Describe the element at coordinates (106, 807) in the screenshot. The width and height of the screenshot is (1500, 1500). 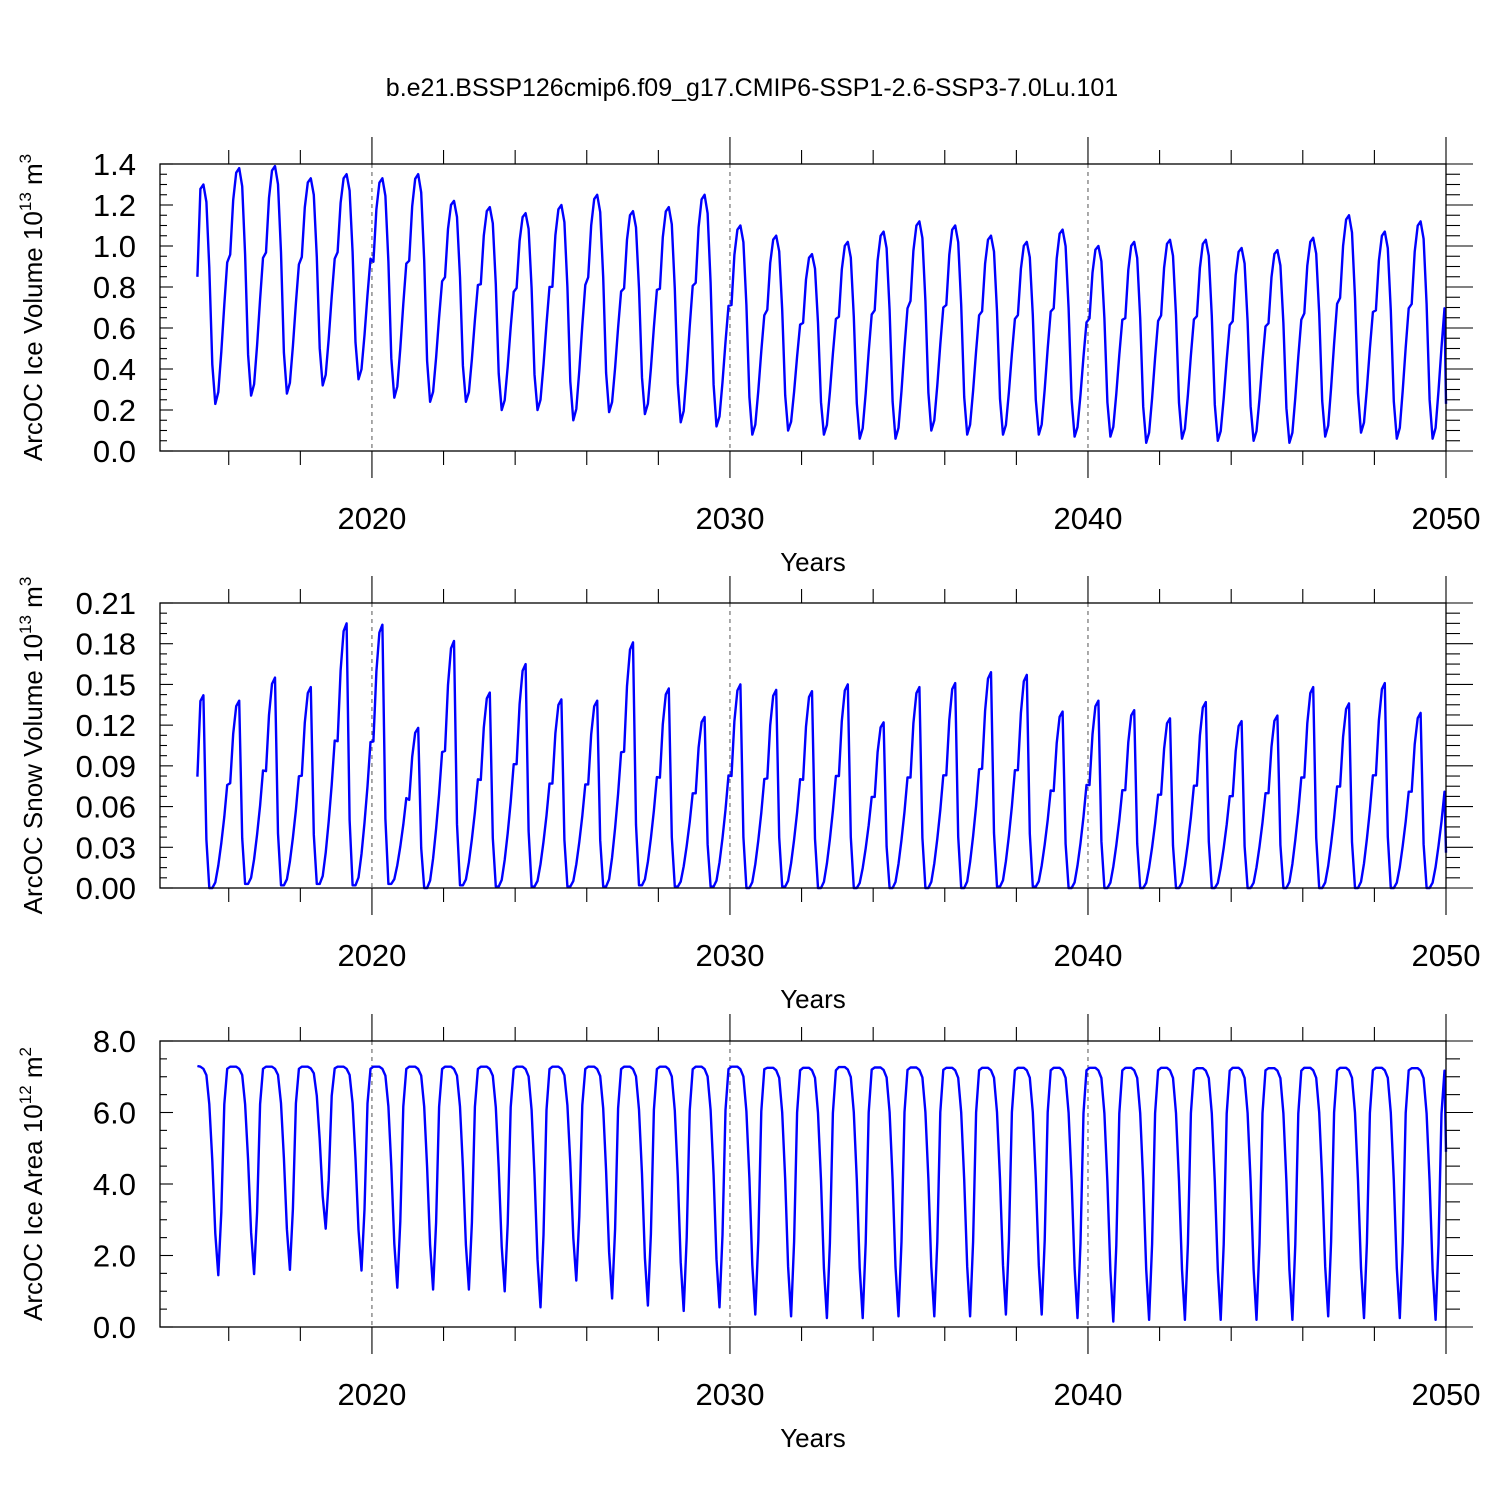
I see `snow-volume-ytick-label: 0.06` at that location.